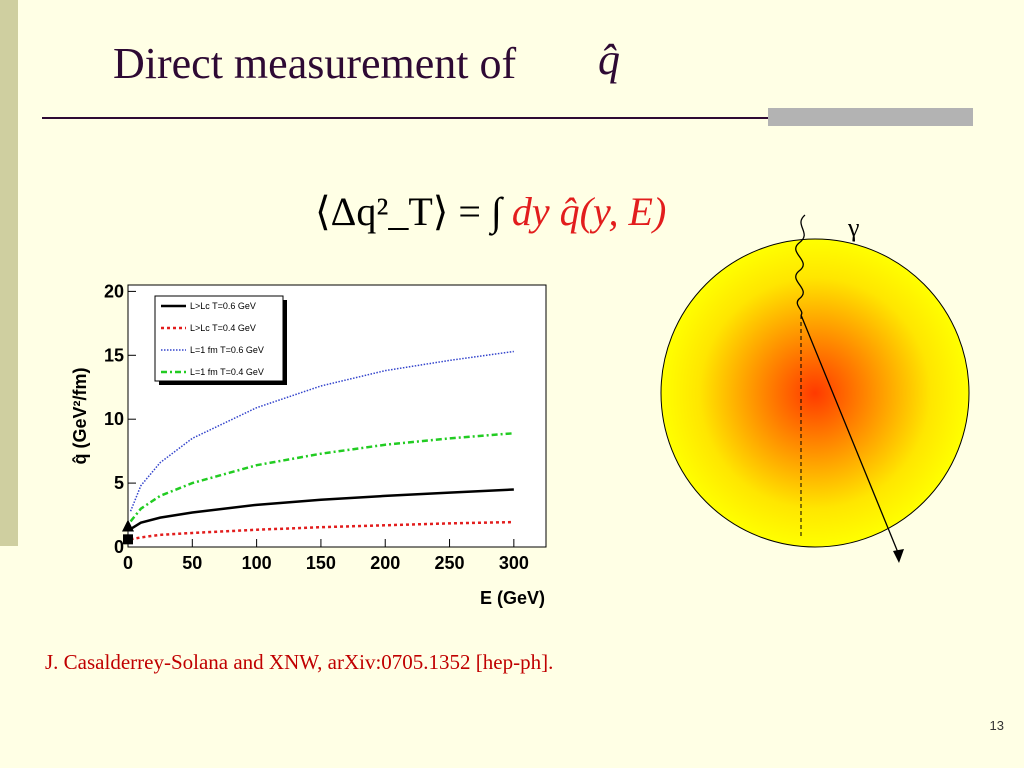 This screenshot has height=768, width=1024. What do you see at coordinates (119, 547) in the screenshot?
I see `y-tick-label: 0` at bounding box center [119, 547].